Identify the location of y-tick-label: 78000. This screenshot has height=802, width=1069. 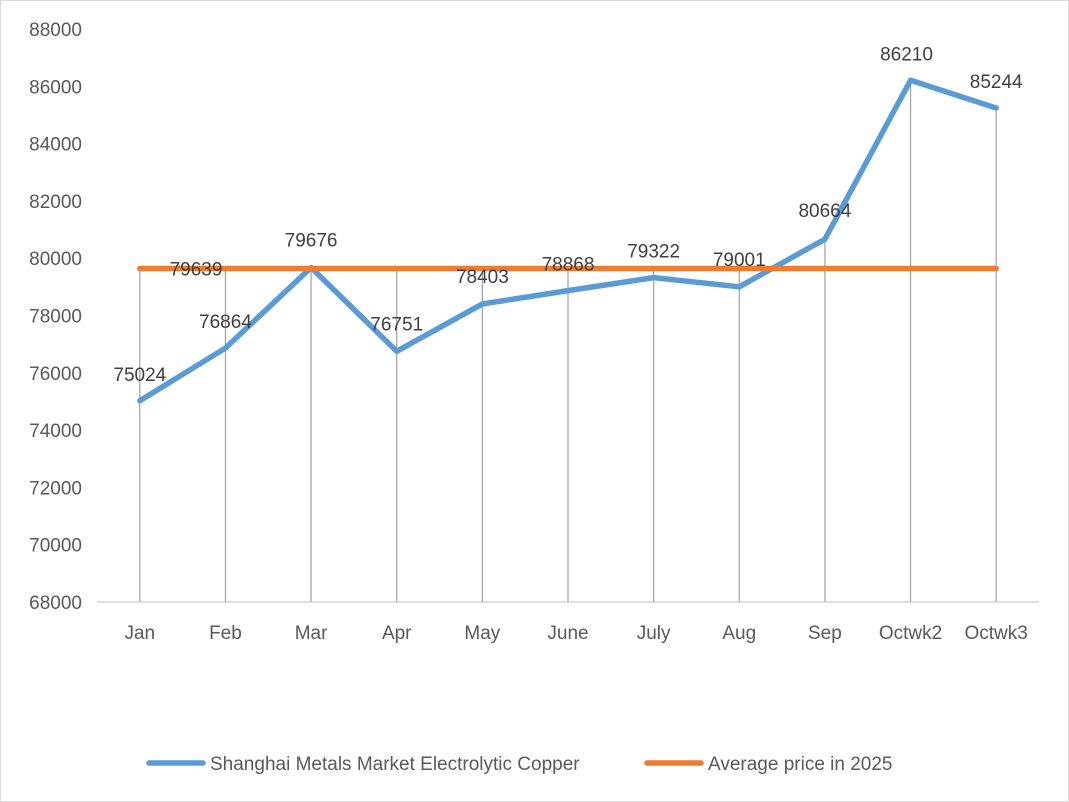
(55, 317).